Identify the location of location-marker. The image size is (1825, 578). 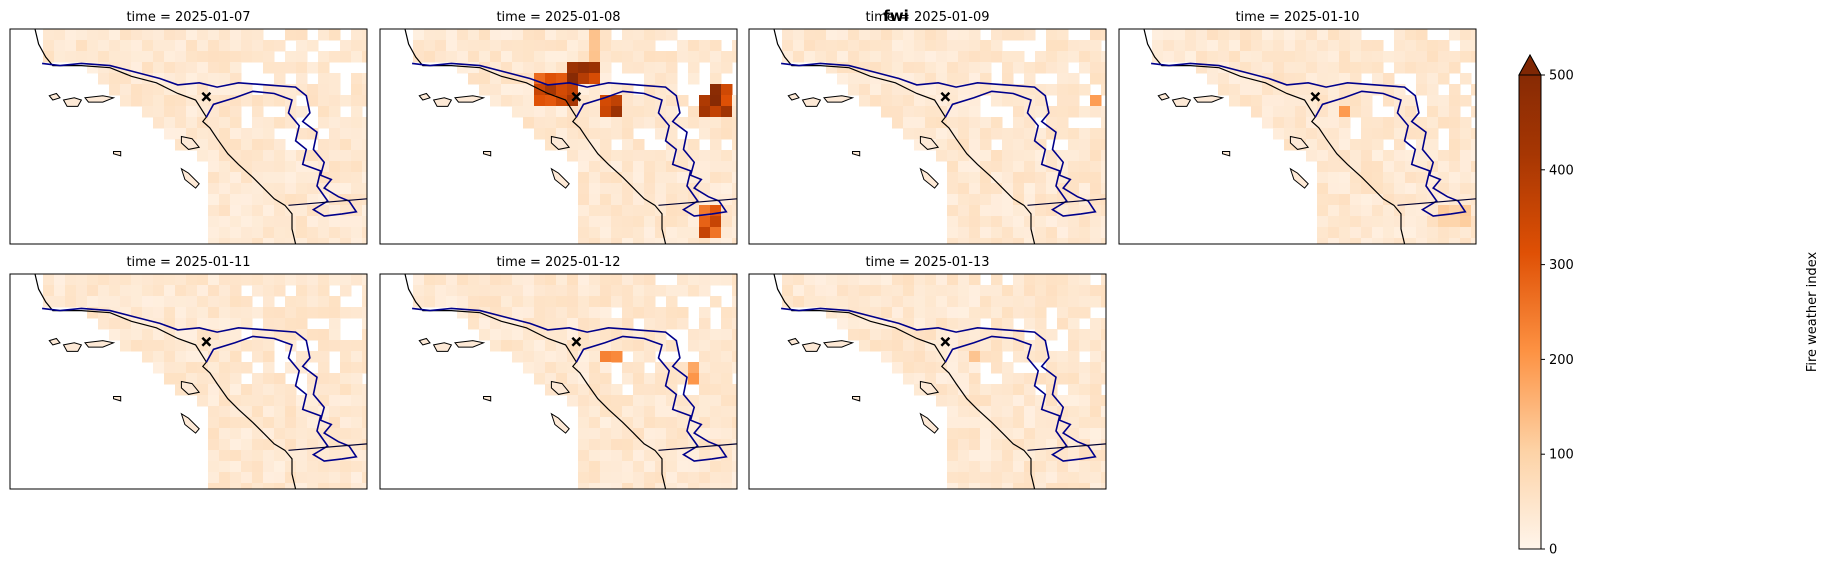
(1315, 96).